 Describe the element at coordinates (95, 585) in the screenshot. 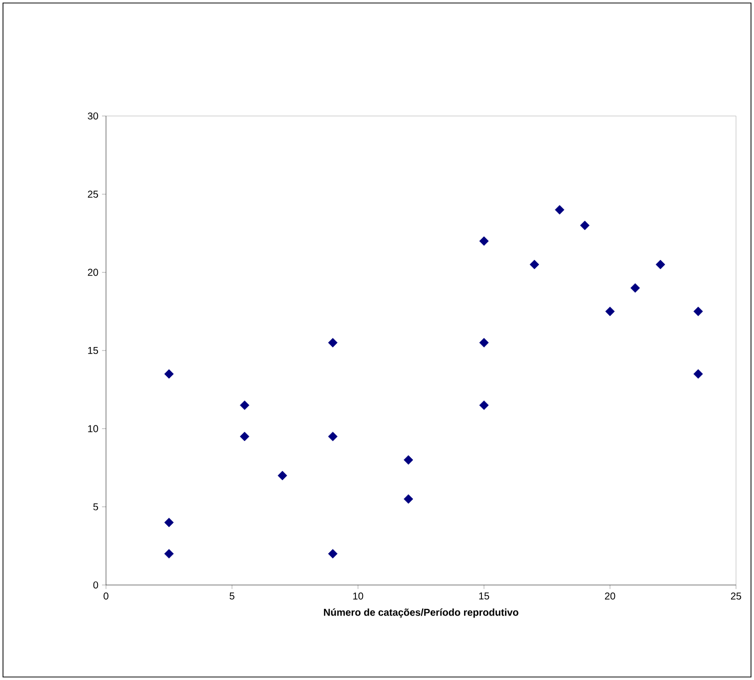

I see `y-tick-label: 0` at that location.